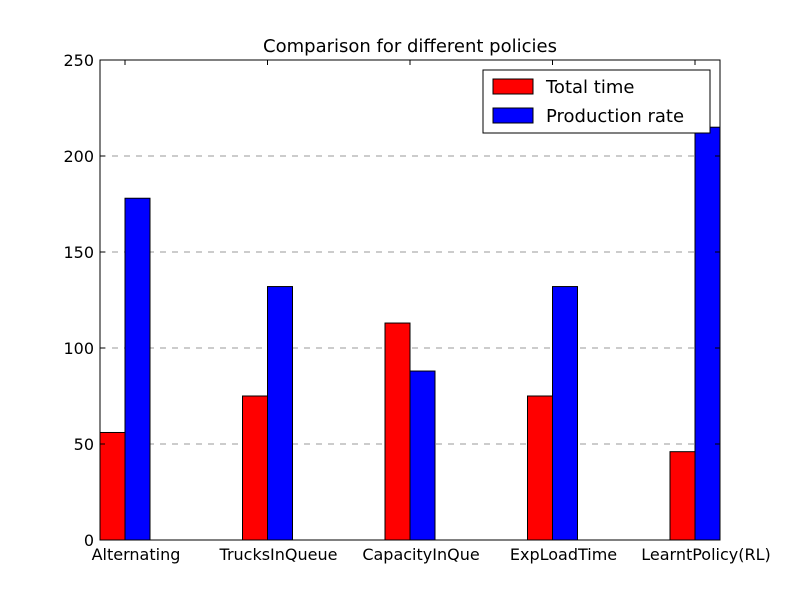 This screenshot has height=600, width=800. What do you see at coordinates (420, 554) in the screenshot?
I see `x-tick-label: CapacityInQue` at bounding box center [420, 554].